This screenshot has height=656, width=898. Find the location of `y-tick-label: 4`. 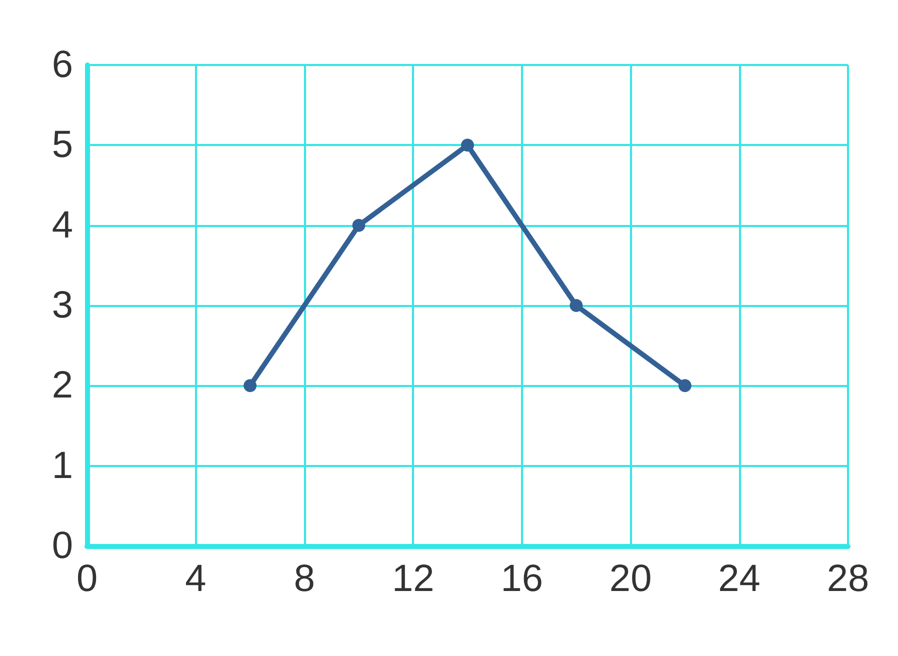

y-tick-label: 4 is located at coordinates (62, 225).